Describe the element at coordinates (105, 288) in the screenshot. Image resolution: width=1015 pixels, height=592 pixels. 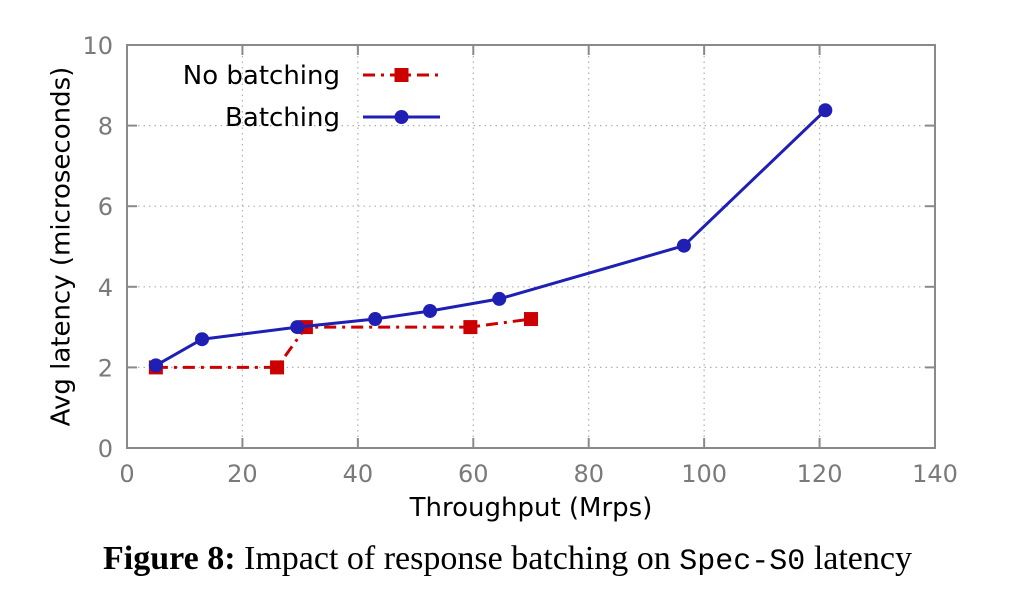
I see `y-tick-label: 4` at that location.